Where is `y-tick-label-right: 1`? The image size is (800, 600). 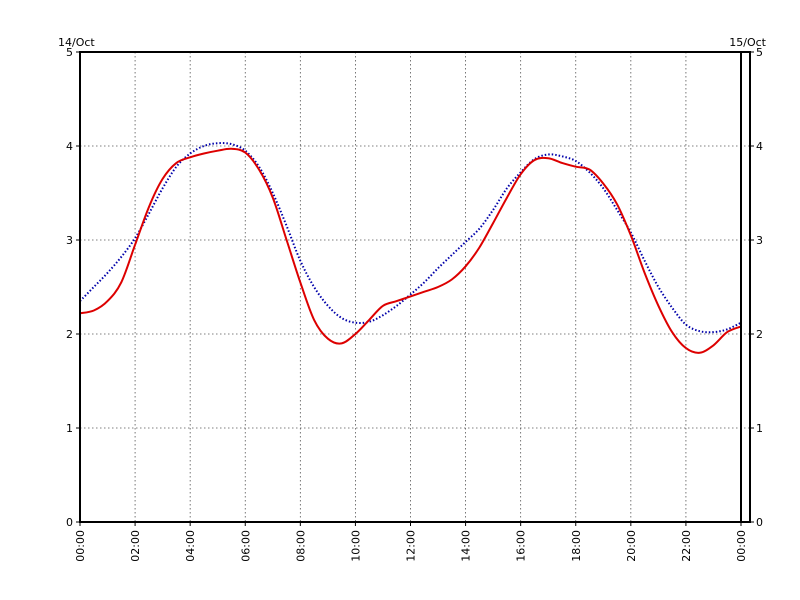
y-tick-label-right: 1 is located at coordinates (759, 428).